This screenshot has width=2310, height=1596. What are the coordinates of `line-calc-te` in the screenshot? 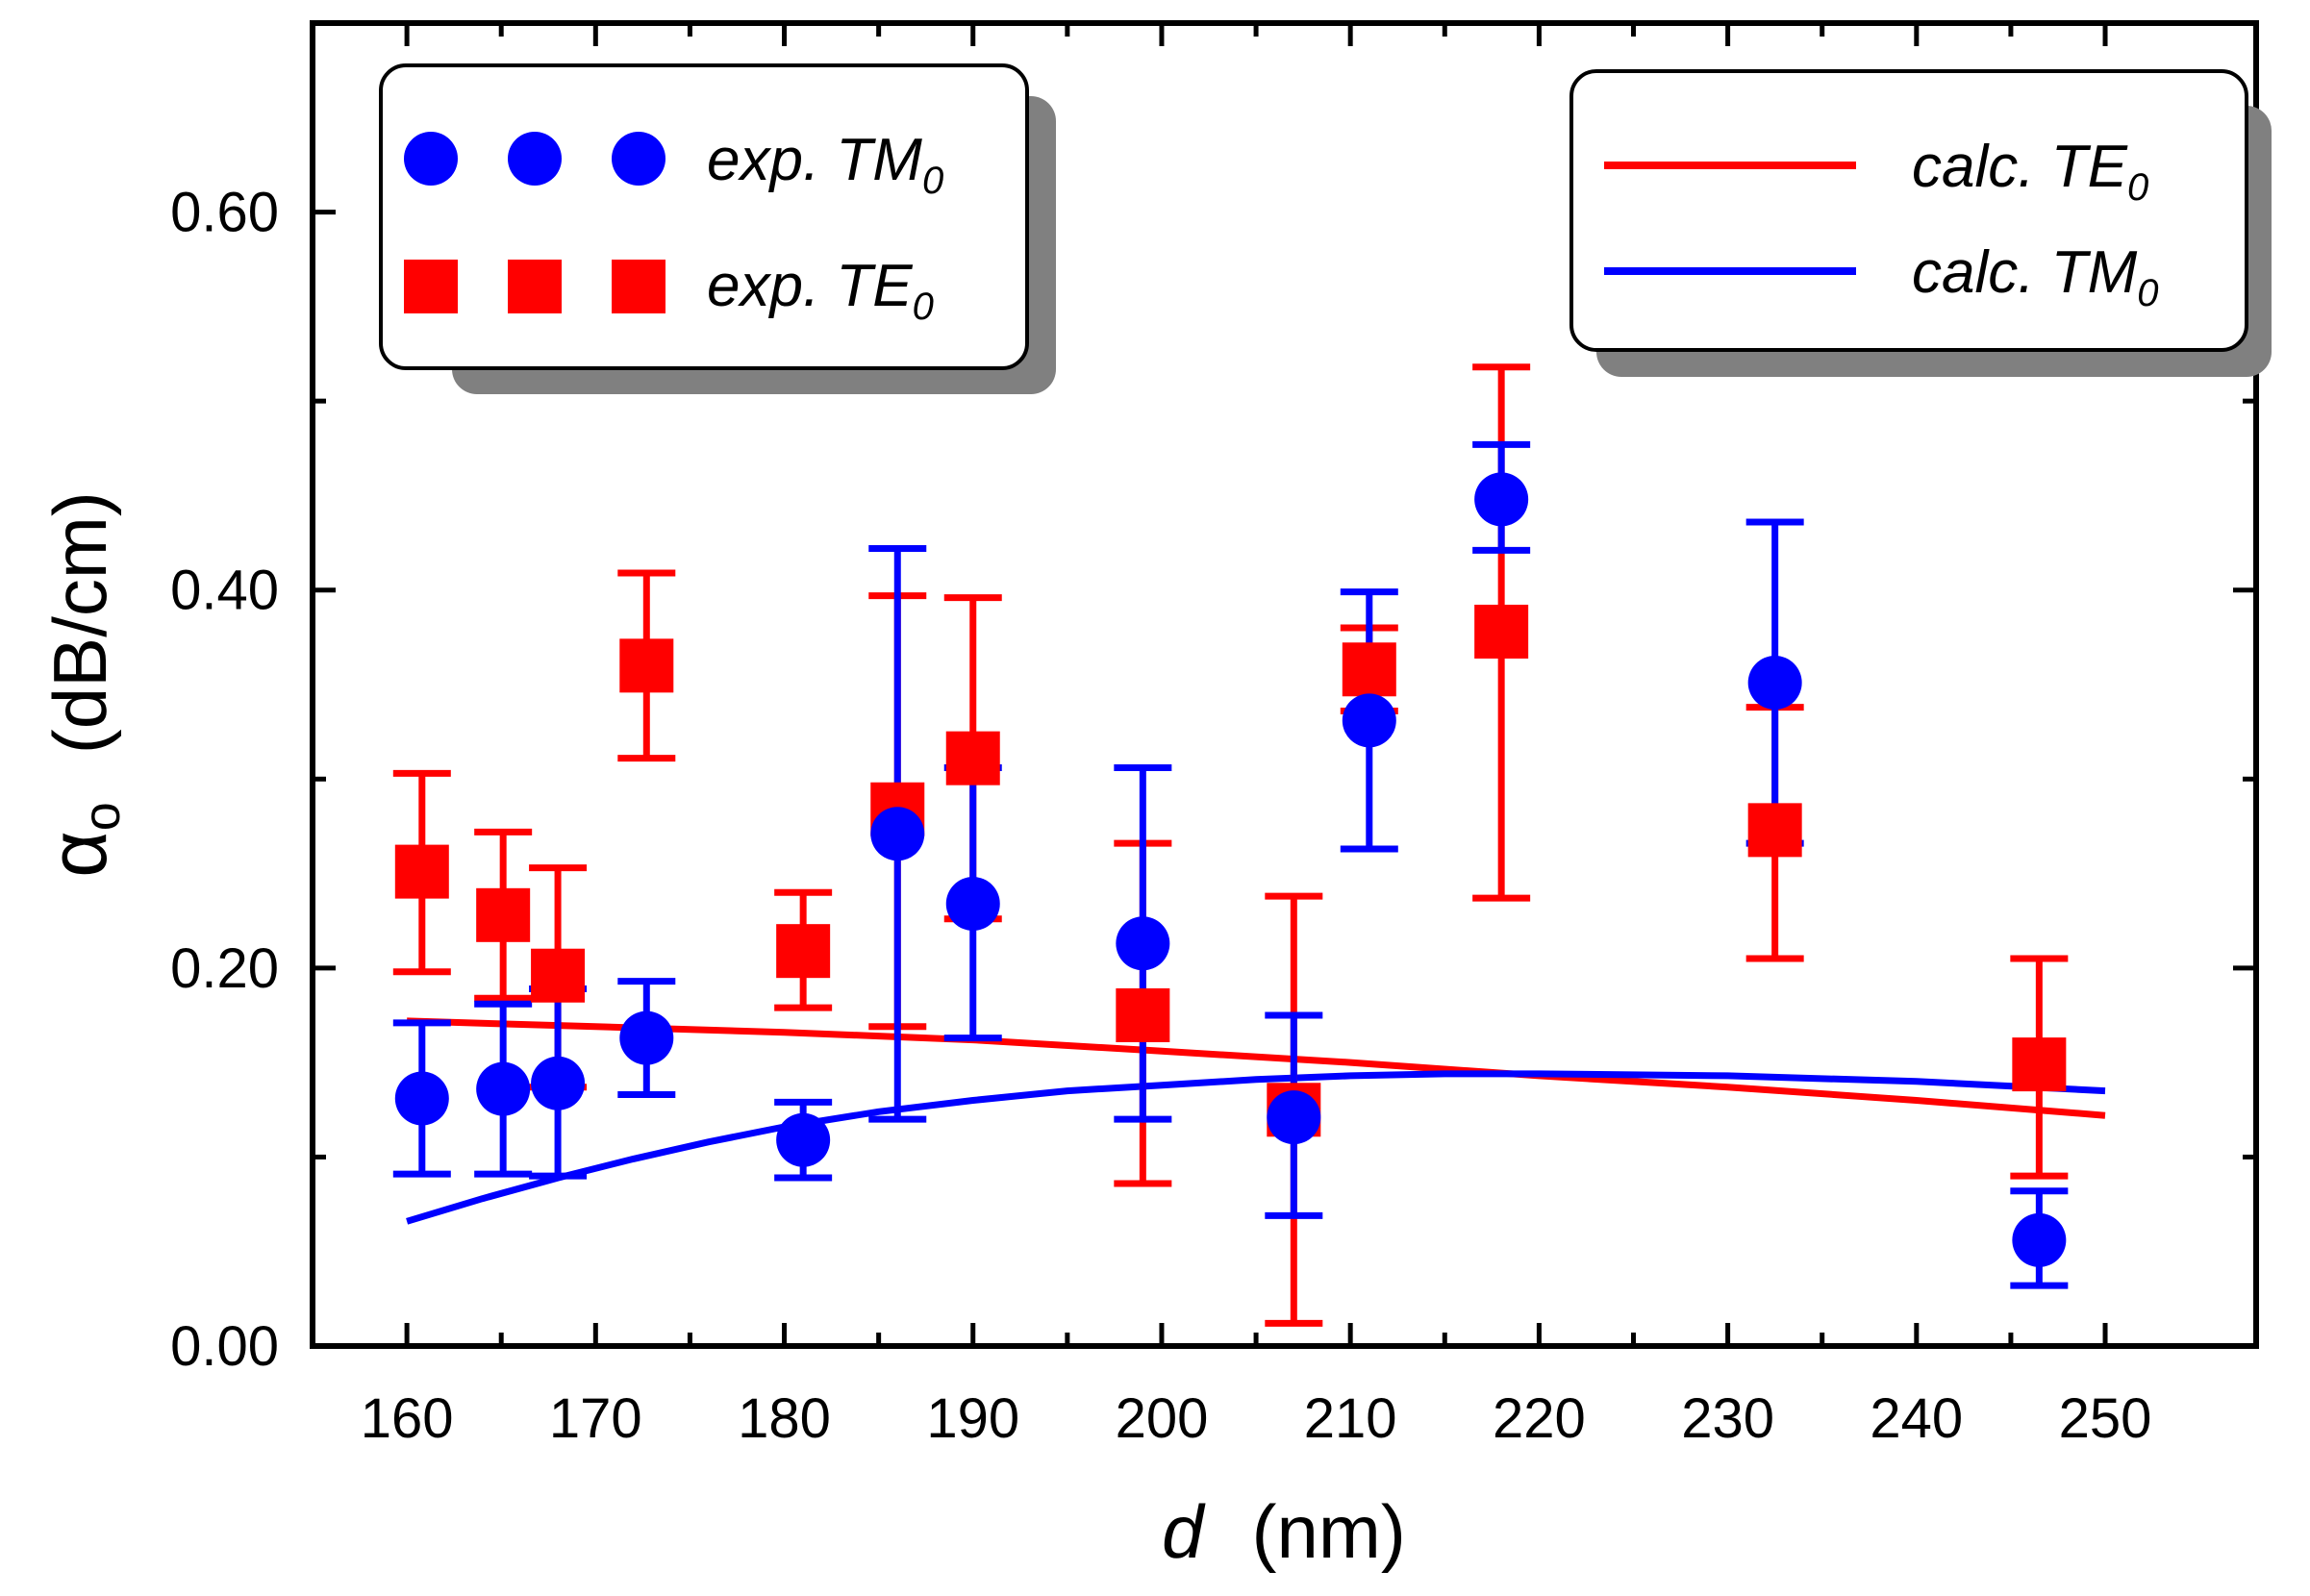 It's located at (1256, 1068).